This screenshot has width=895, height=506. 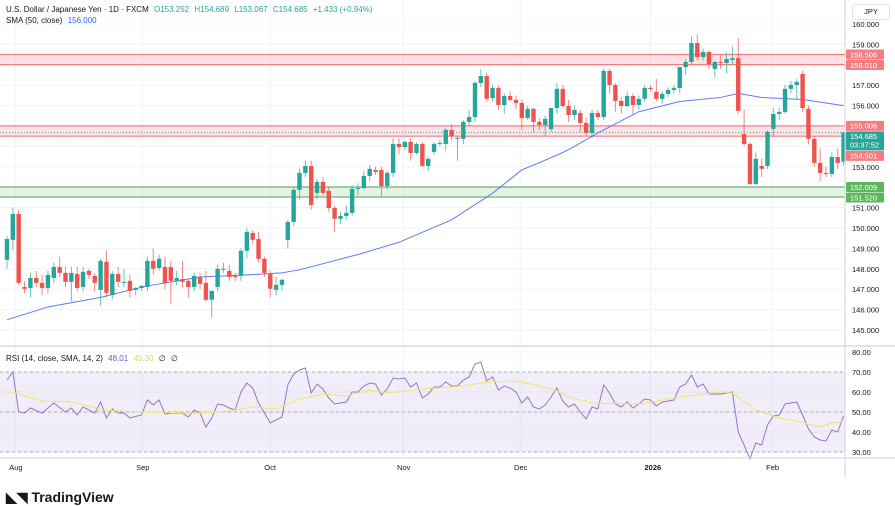 What do you see at coordinates (871, 12) in the screenshot?
I see `currency-button: JPY` at bounding box center [871, 12].